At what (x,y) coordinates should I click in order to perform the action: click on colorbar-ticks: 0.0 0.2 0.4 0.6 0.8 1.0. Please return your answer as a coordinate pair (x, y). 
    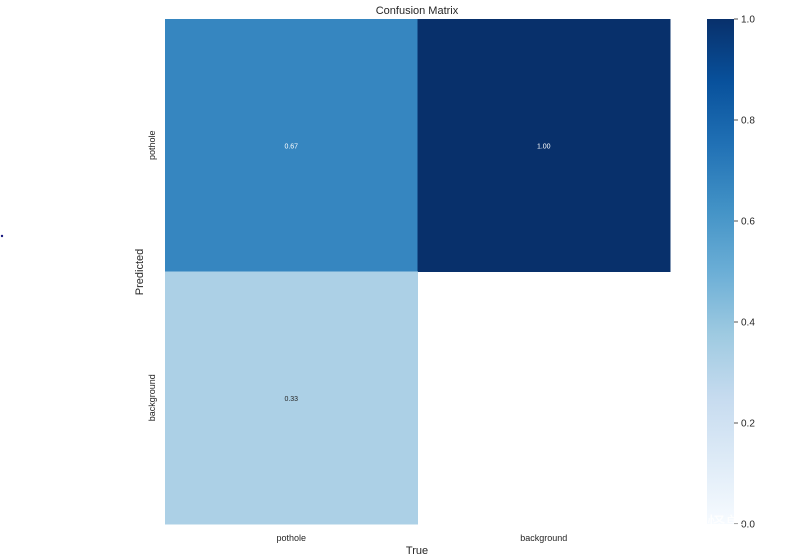
    Looking at the image, I should click on (744, 273).